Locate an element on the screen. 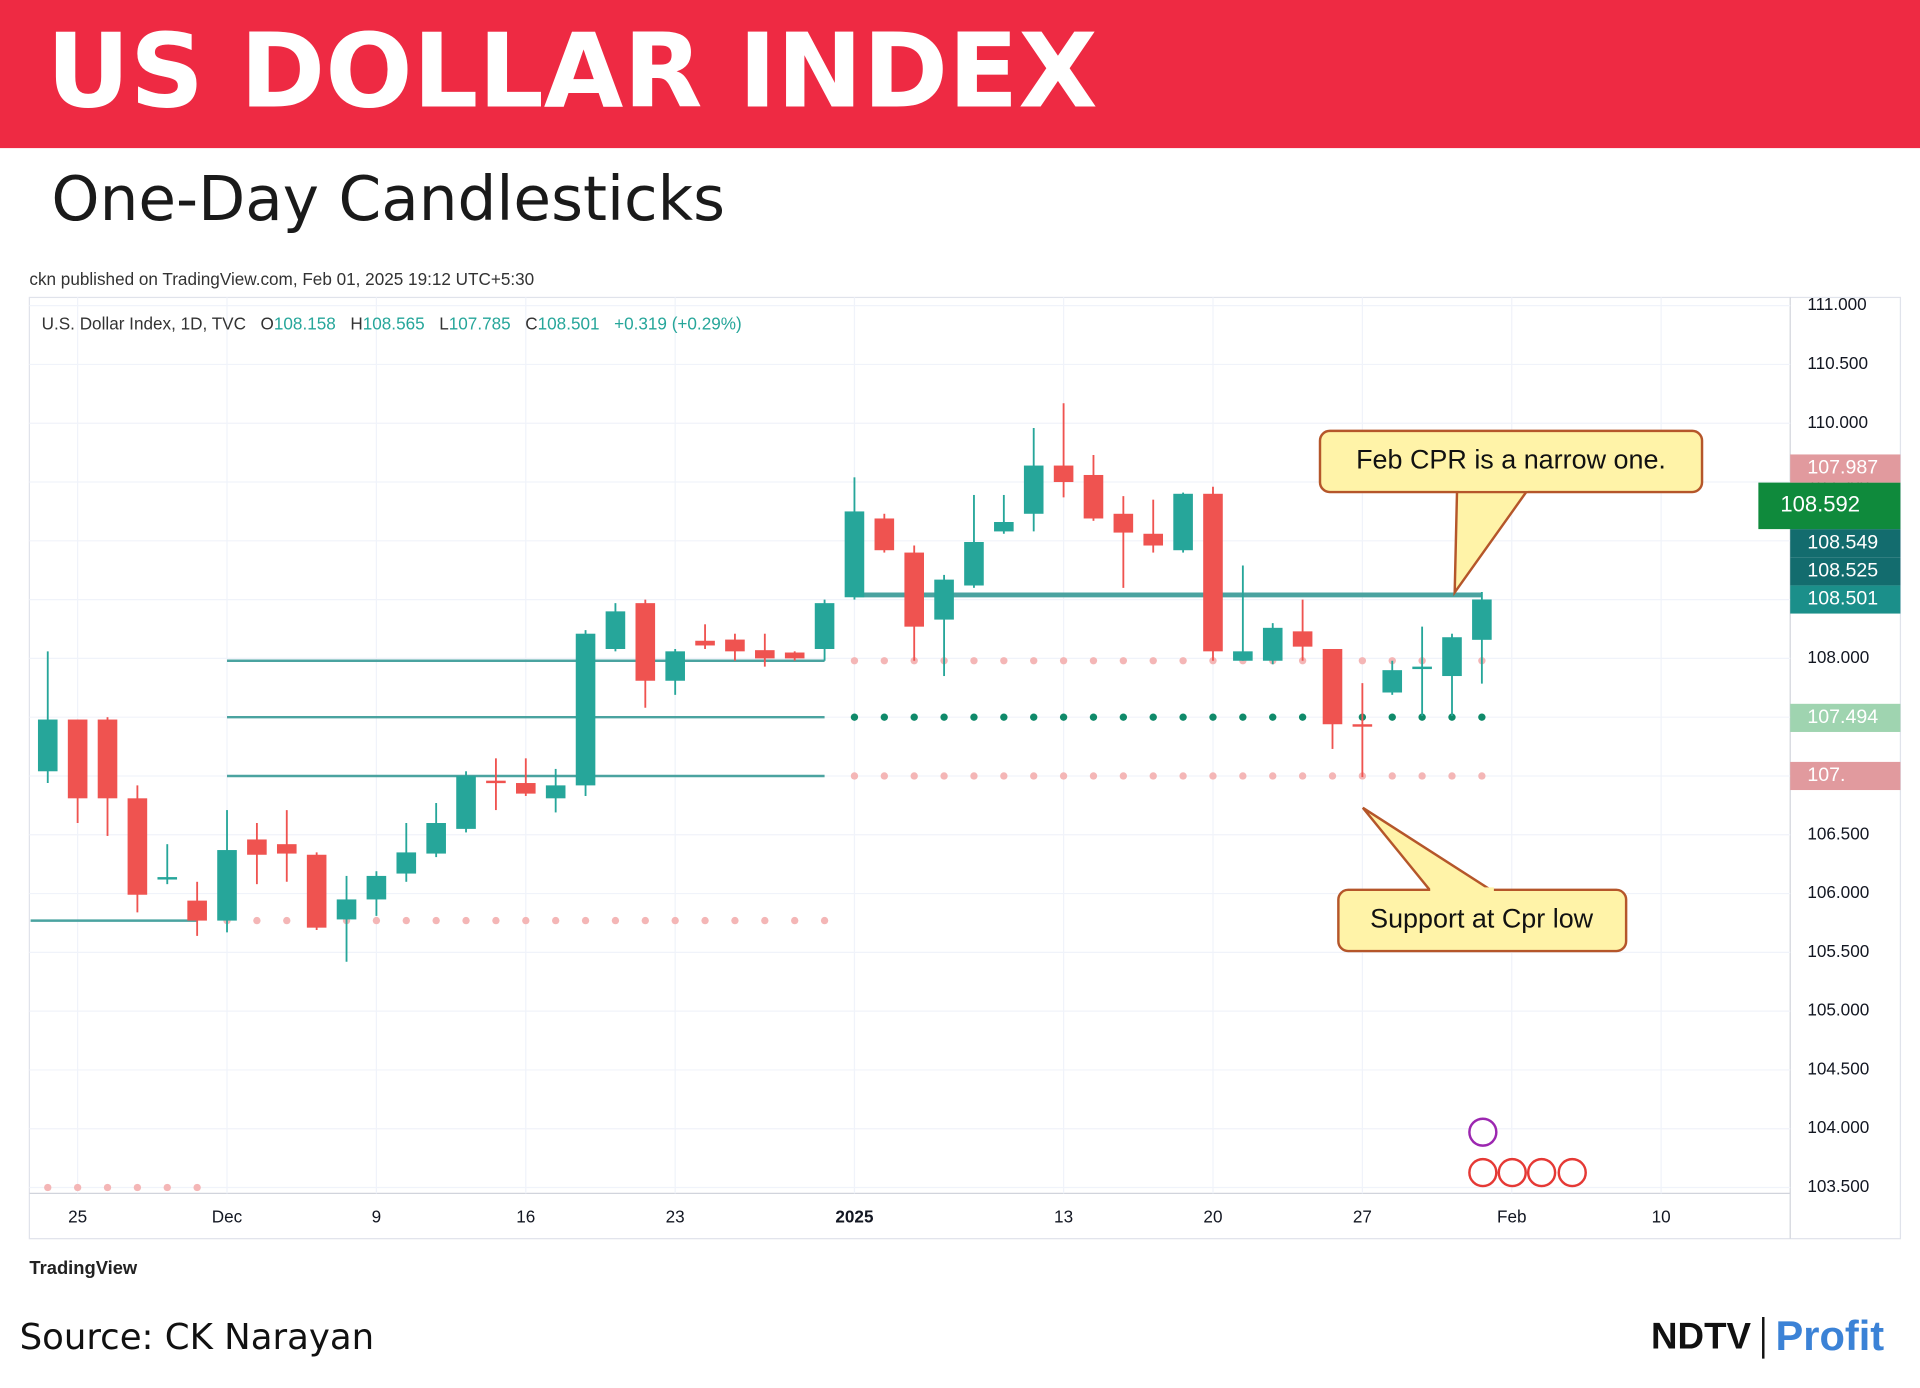 The image size is (1920, 1388). x-tick-label: 16 is located at coordinates (525, 1216).